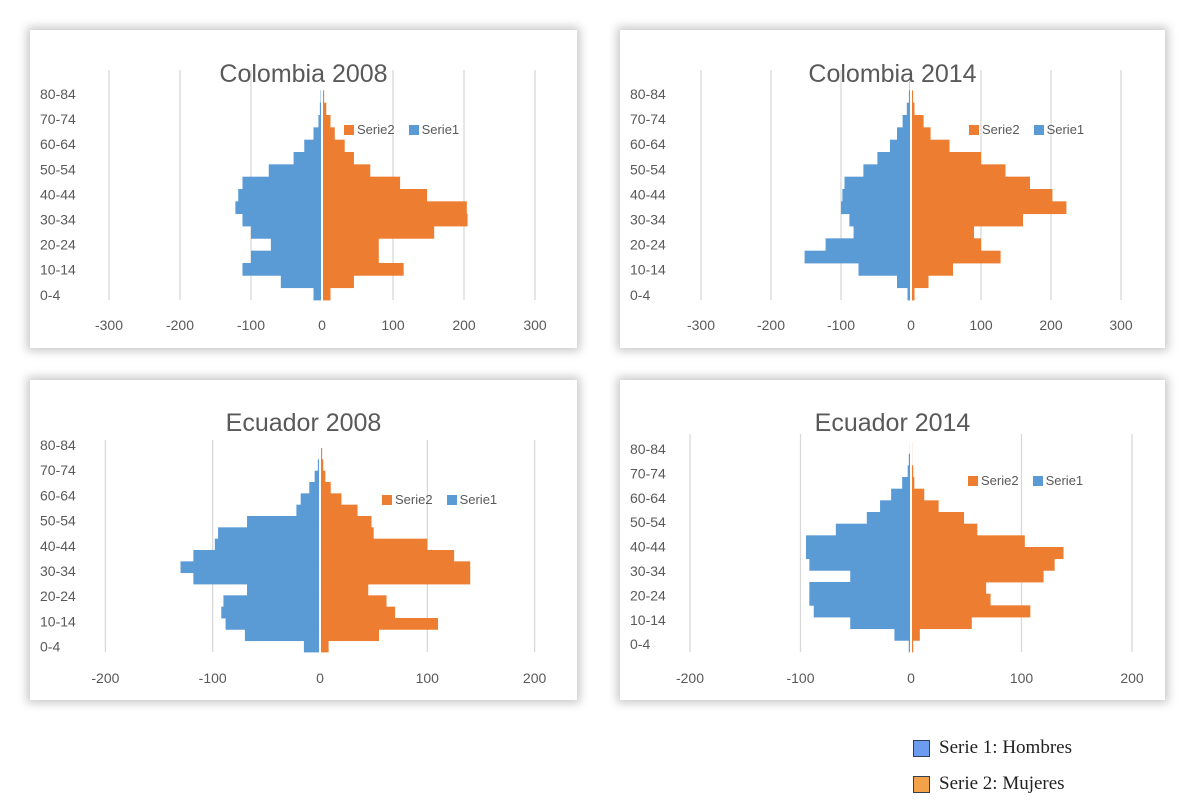  Describe the element at coordinates (58, 596) in the screenshot. I see `y-tick-label: 20-24` at that location.